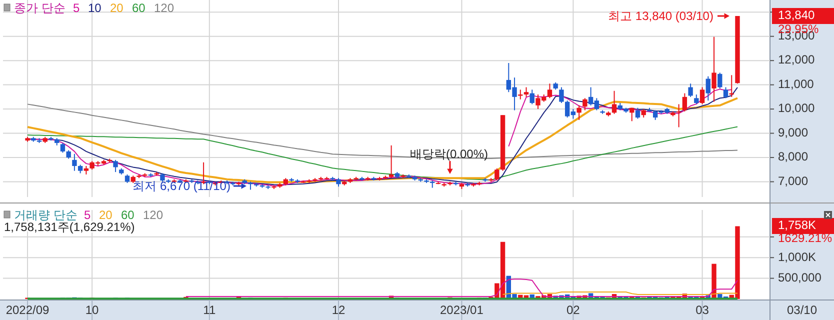 Image resolution: width=834 pixels, height=320 pixels. Describe the element at coordinates (46, 215) in the screenshot. I see `legend-title: 거래량 단순` at that location.